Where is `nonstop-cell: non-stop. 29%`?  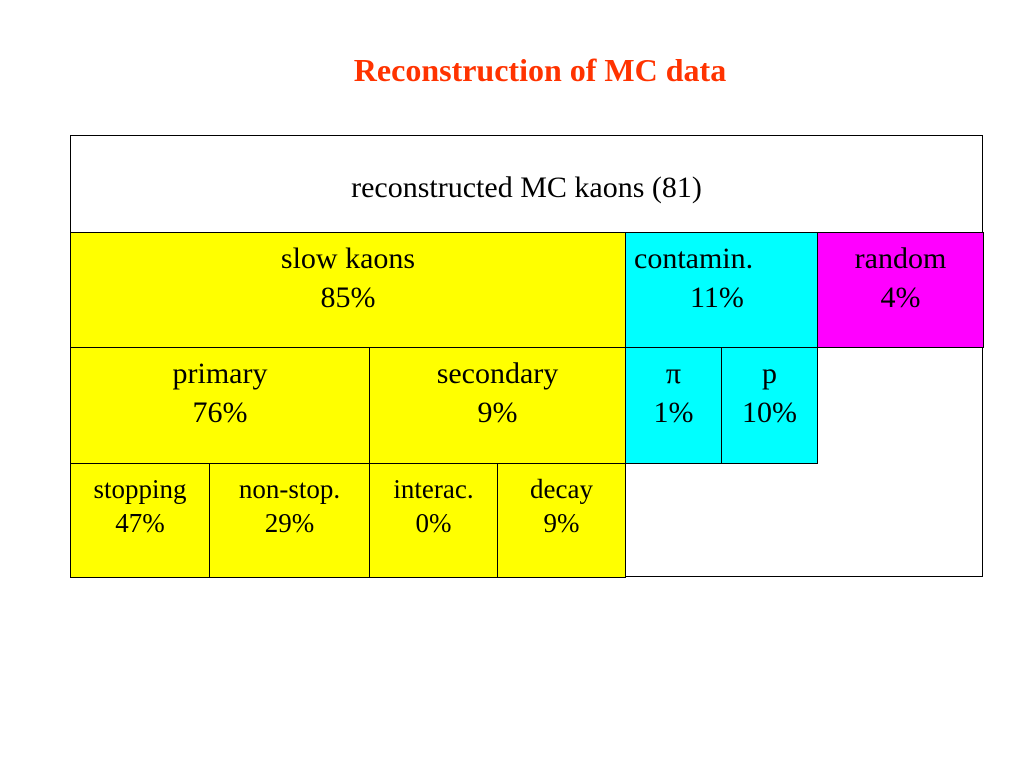
nonstop-cell: non-stop. 29% is located at coordinates (289, 520).